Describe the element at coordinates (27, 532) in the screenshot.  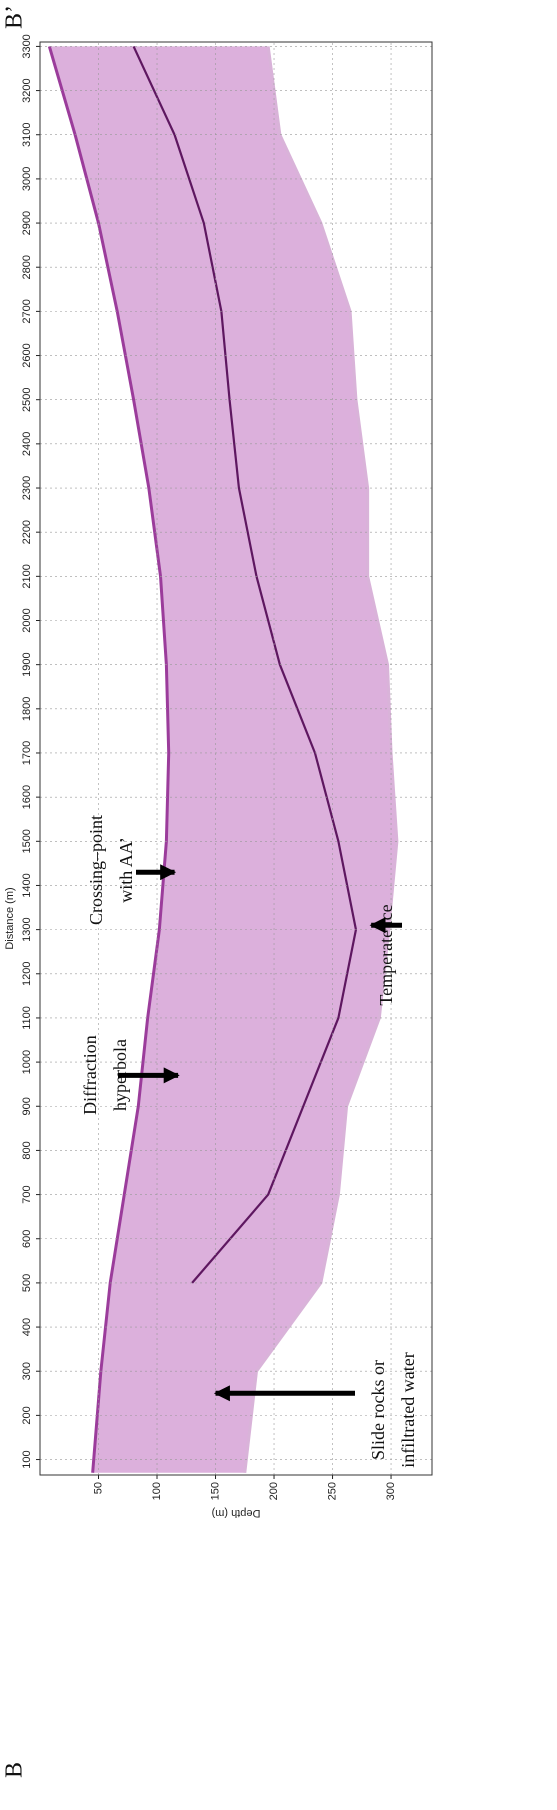
I see `x-tick-label: 2200` at that location.